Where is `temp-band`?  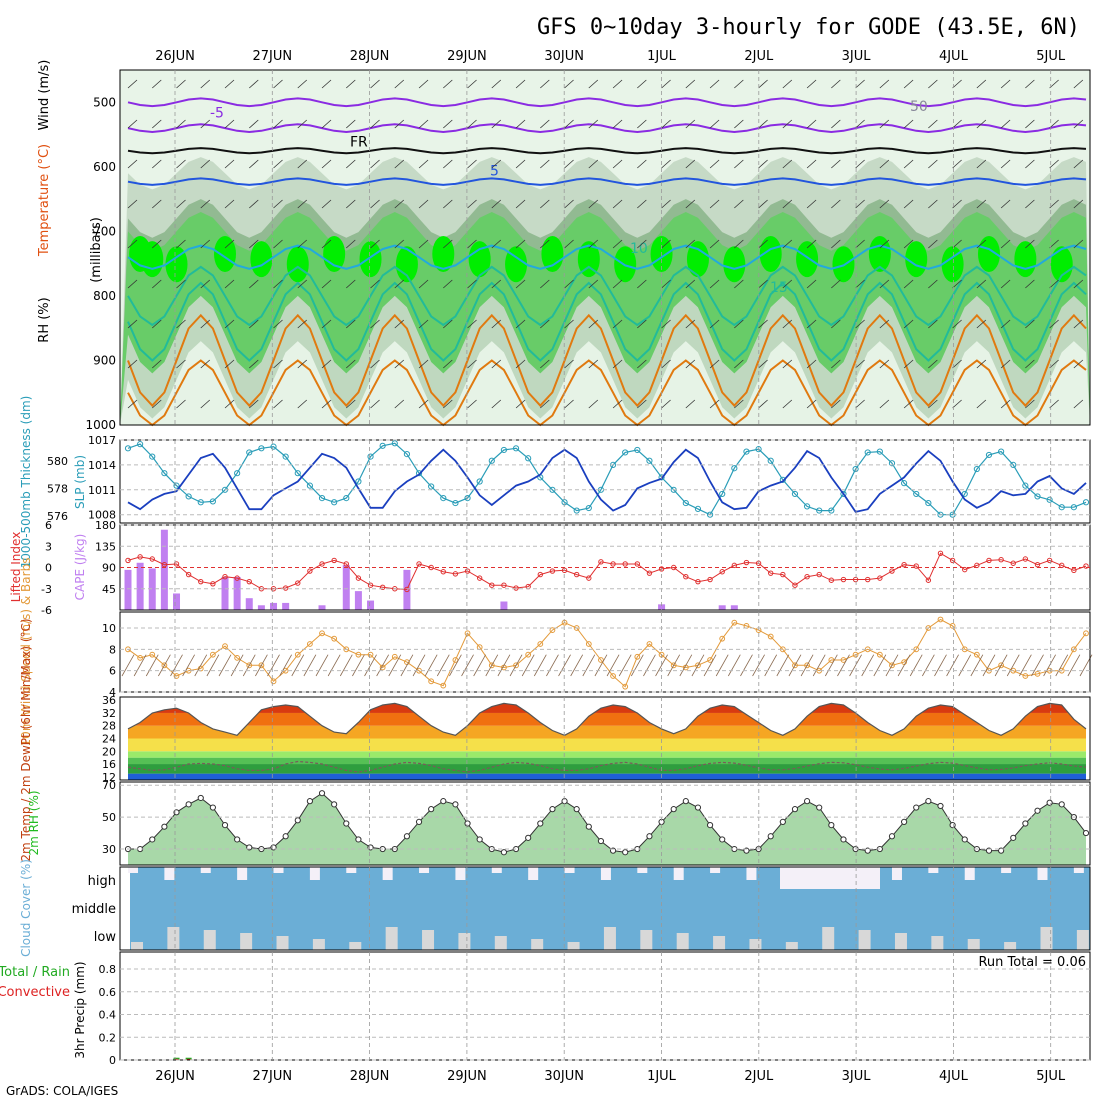 temp-band is located at coordinates (607, 776).